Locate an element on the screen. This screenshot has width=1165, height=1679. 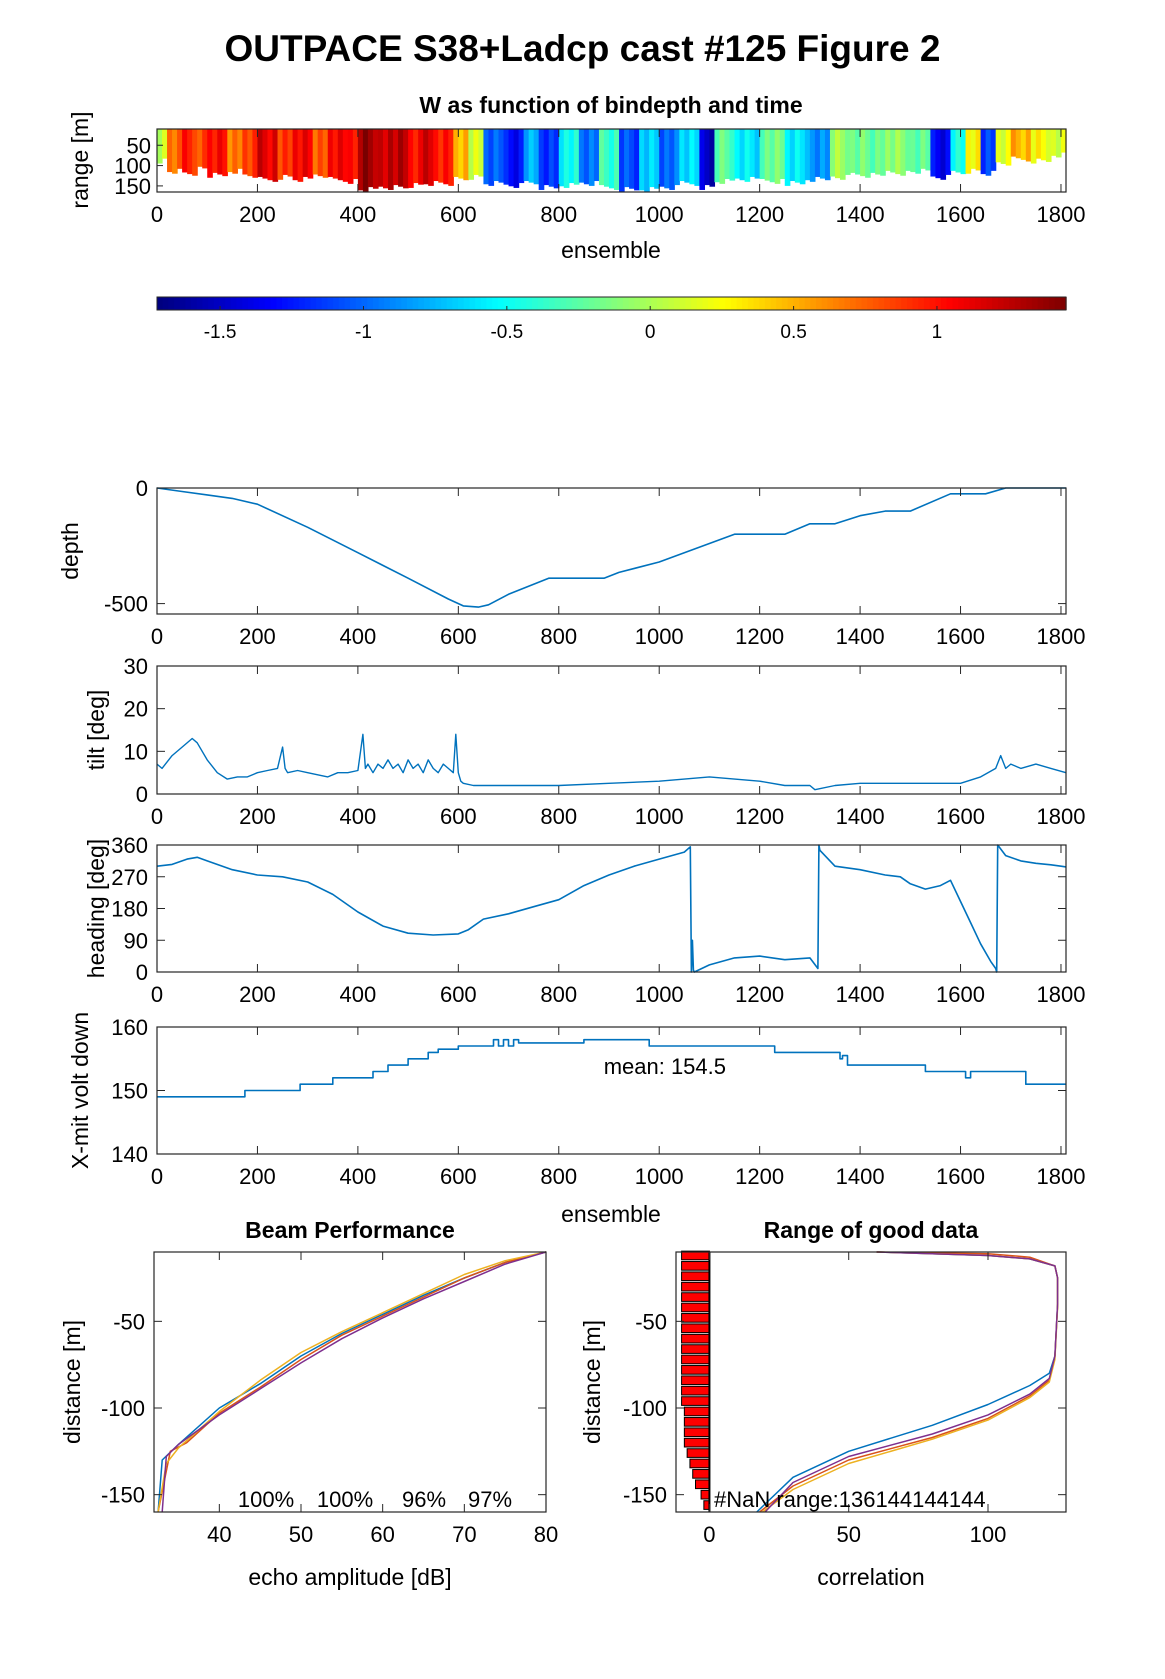
xmit-volt-mean-annotation: mean: 154.5 is located at coordinates (665, 1066).